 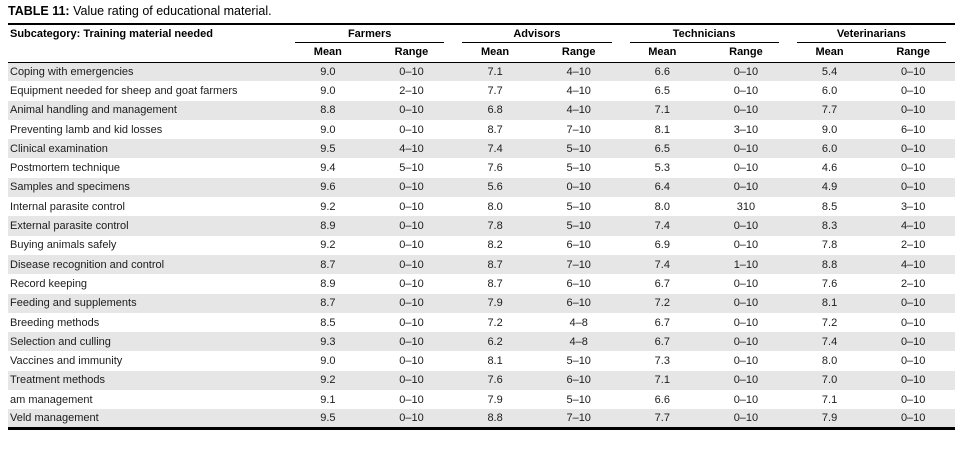 I want to click on row-label: Coping with emergencies, so click(x=72, y=71).